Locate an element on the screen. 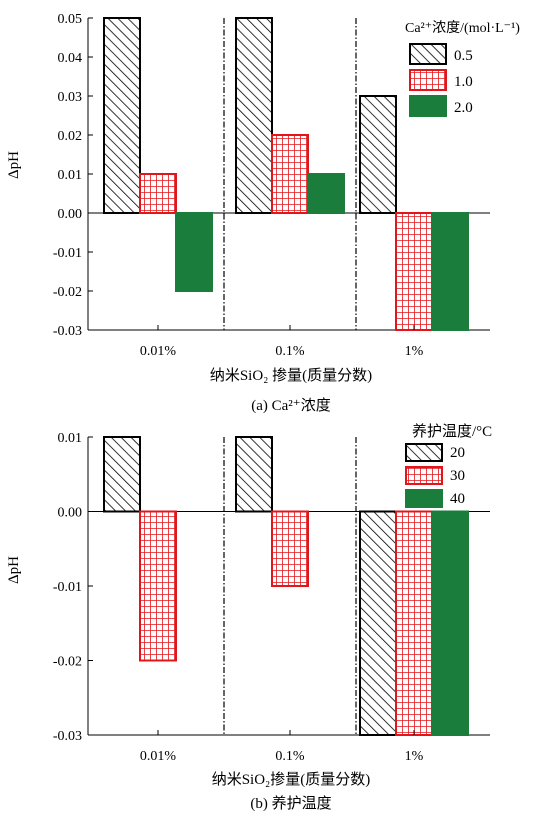 The width and height of the screenshot is (550, 825). y-tick-label: 0.02 is located at coordinates (70, 136).